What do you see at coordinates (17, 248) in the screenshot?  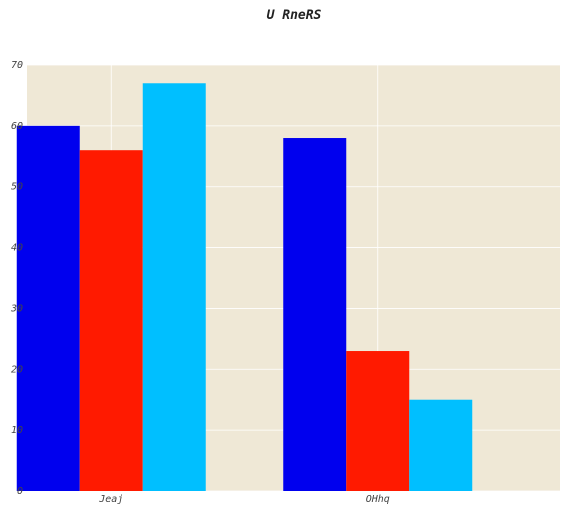 I see `y-tick-label: 40` at bounding box center [17, 248].